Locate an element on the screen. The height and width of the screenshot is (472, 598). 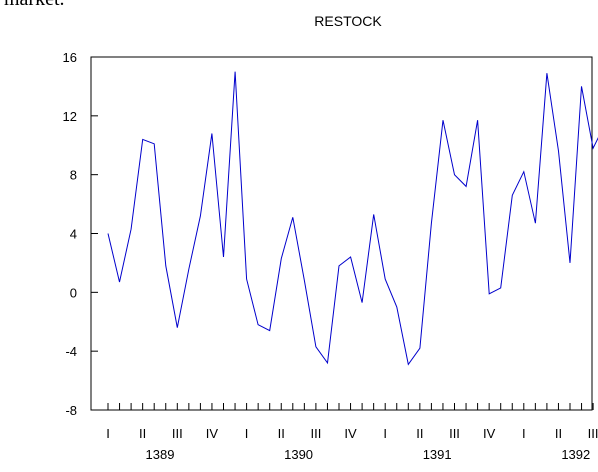
x-year-label: 1390 is located at coordinates (298, 454).